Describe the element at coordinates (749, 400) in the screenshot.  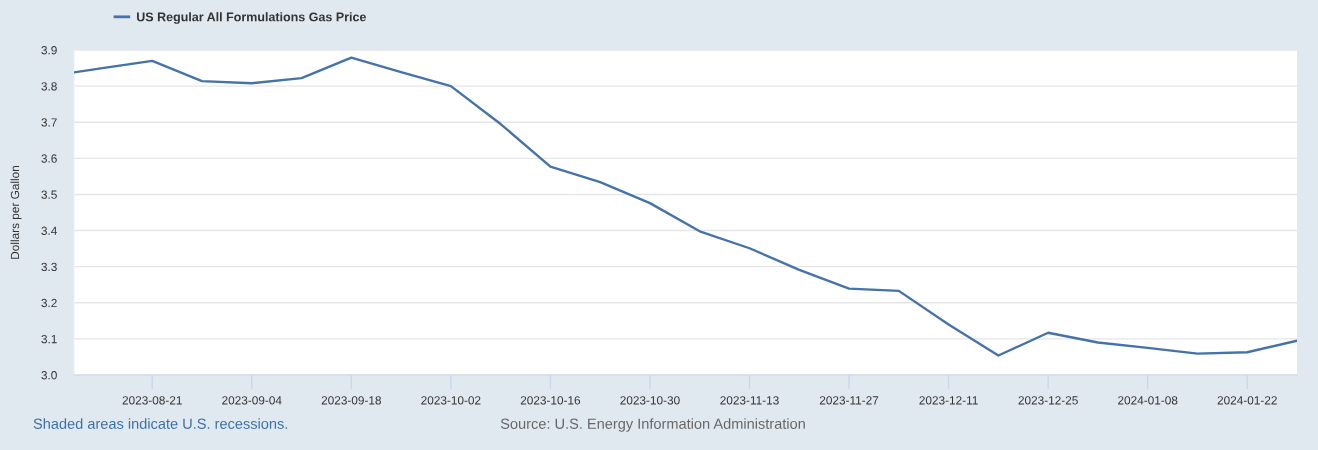
I see `x-tick-label: 2023-11-13` at that location.